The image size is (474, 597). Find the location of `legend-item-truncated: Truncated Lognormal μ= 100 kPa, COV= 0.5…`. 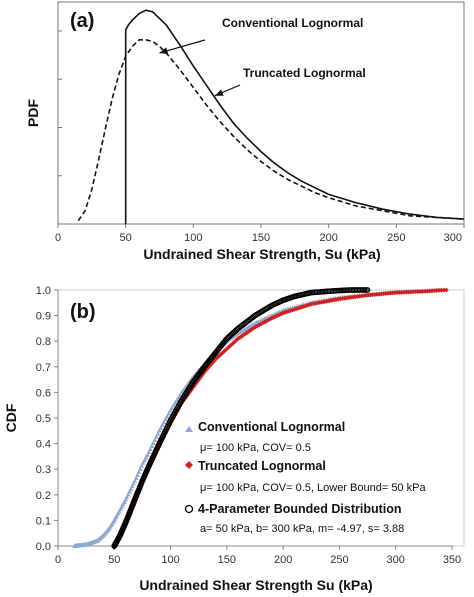

legend-item-truncated: Truncated Lognormal μ= 100 kPa, COV= 0.5… is located at coordinates (305, 476).